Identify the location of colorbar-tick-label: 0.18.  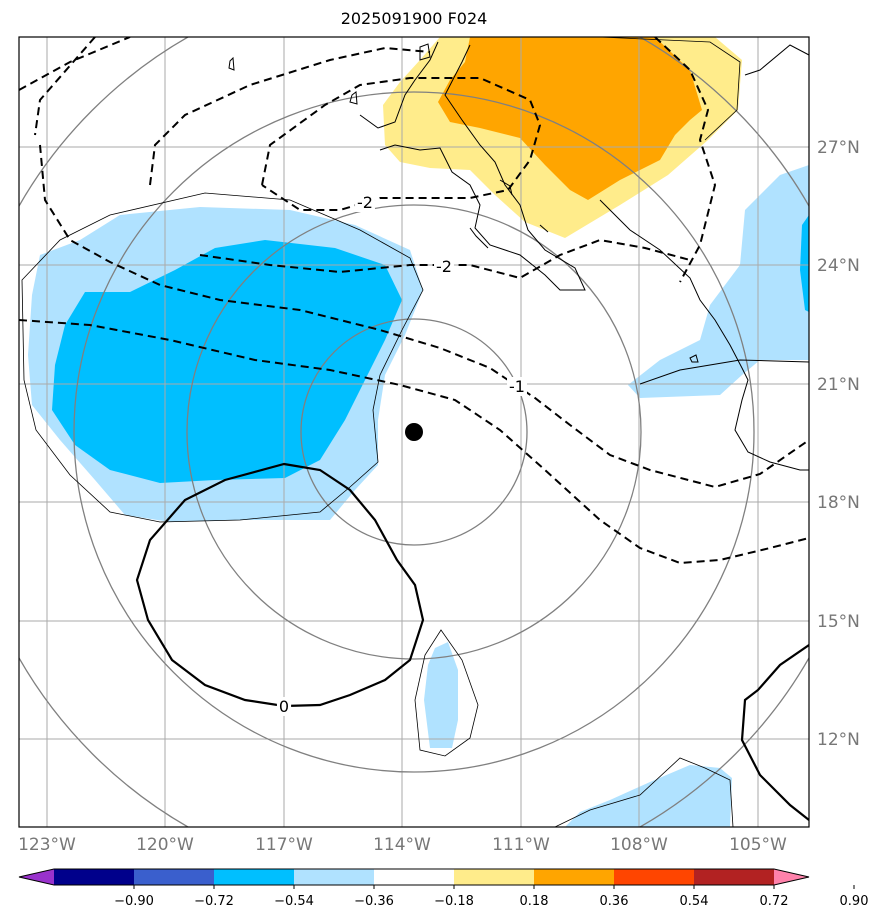
(534, 901).